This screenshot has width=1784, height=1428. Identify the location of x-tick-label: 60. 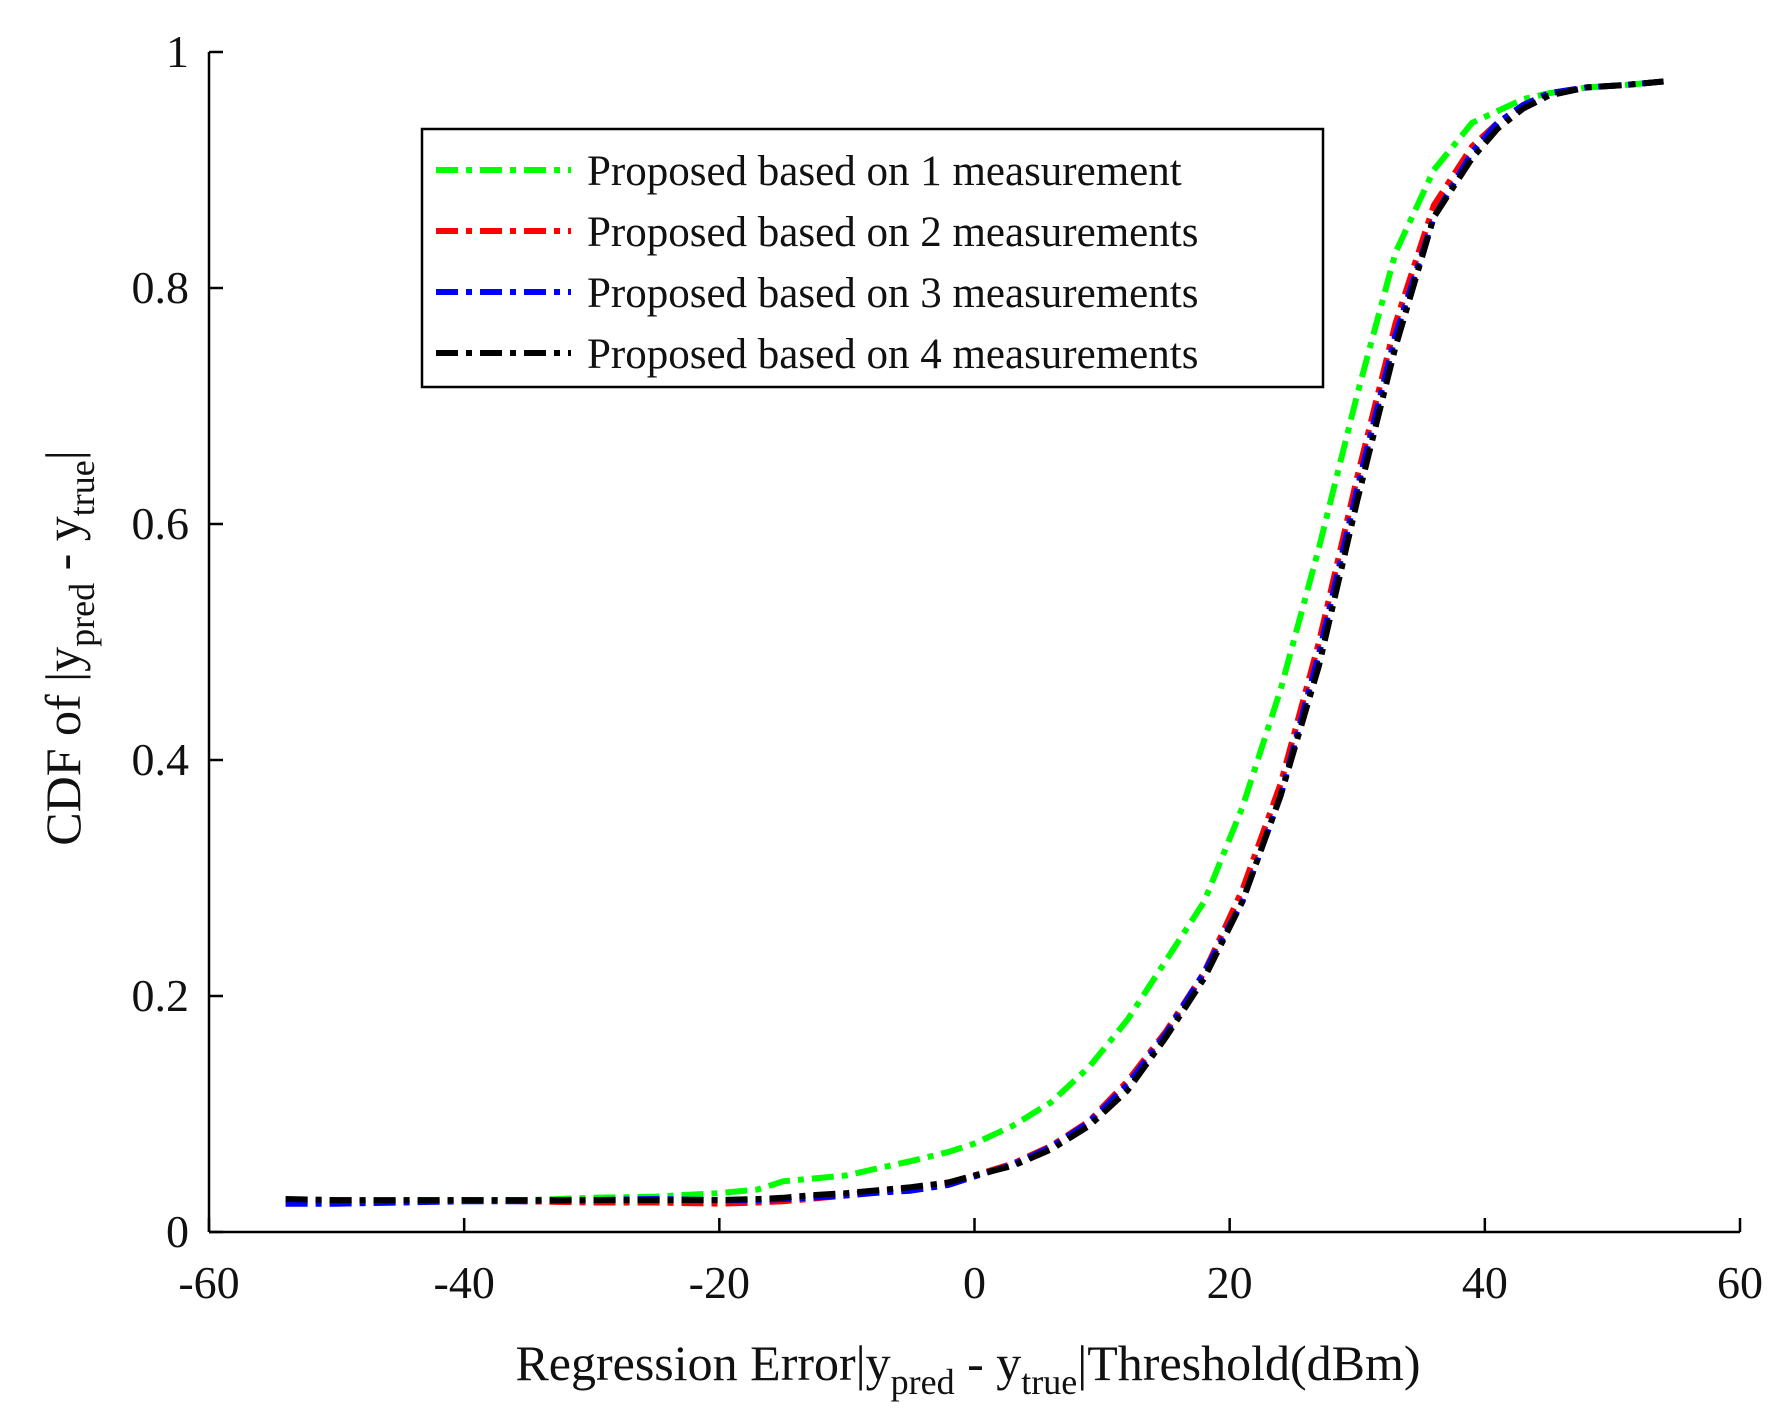
(1740, 1282).